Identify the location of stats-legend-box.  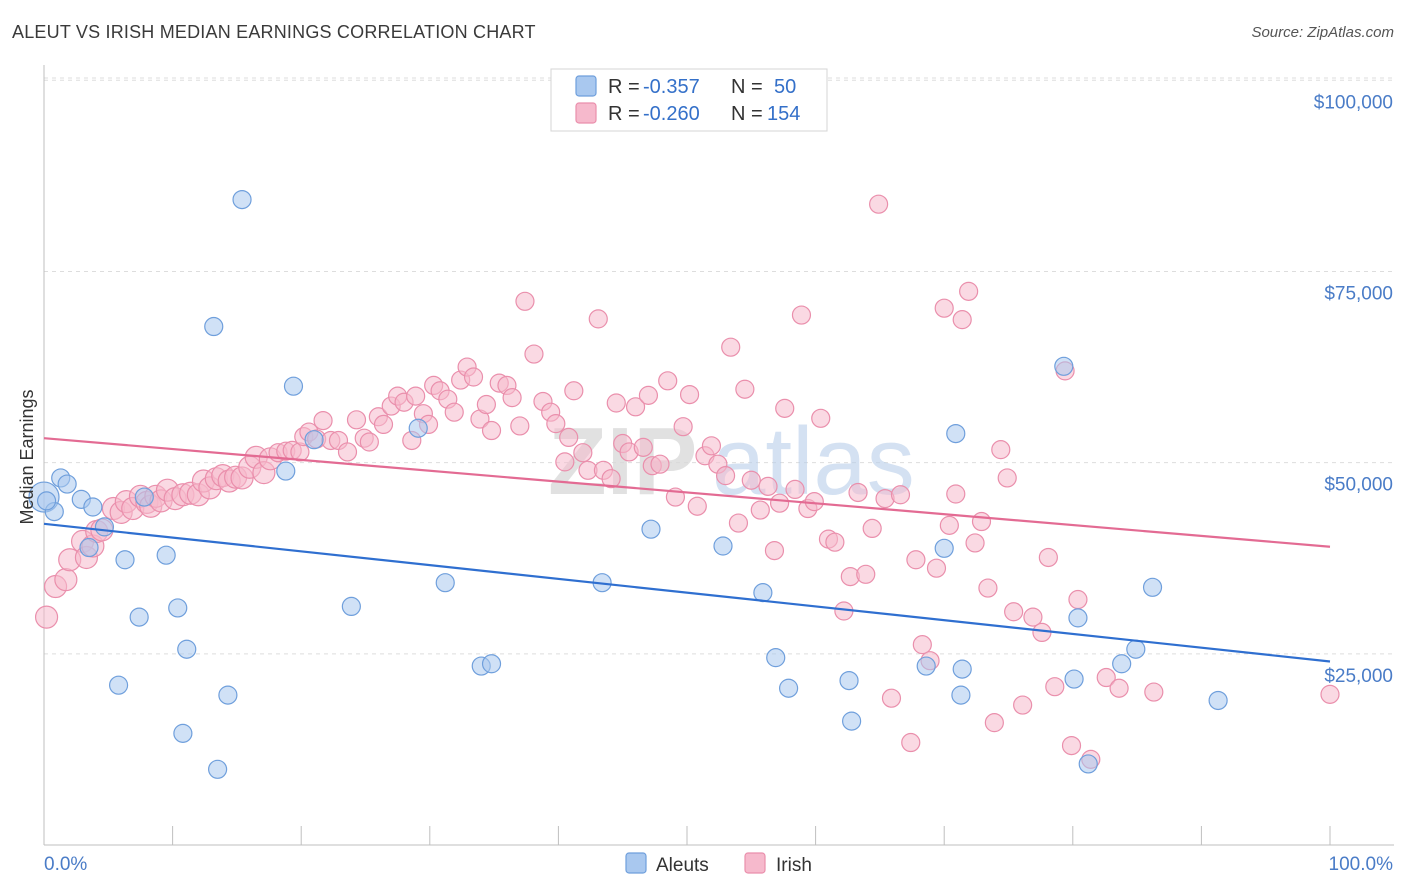
(689, 100).